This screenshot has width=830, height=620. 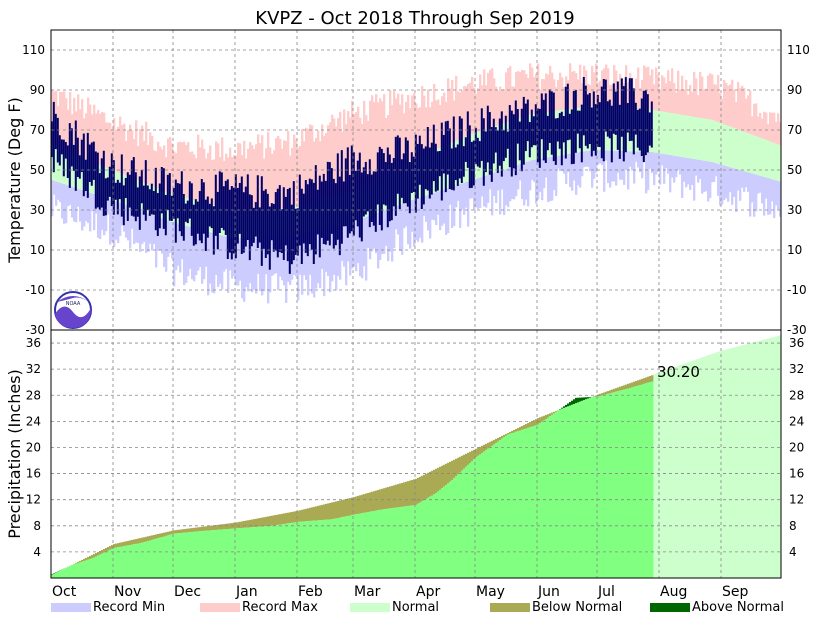 I want to click on chart-title: KVPZ - Oct 2018 Through Sep 2019, so click(x=414, y=18).